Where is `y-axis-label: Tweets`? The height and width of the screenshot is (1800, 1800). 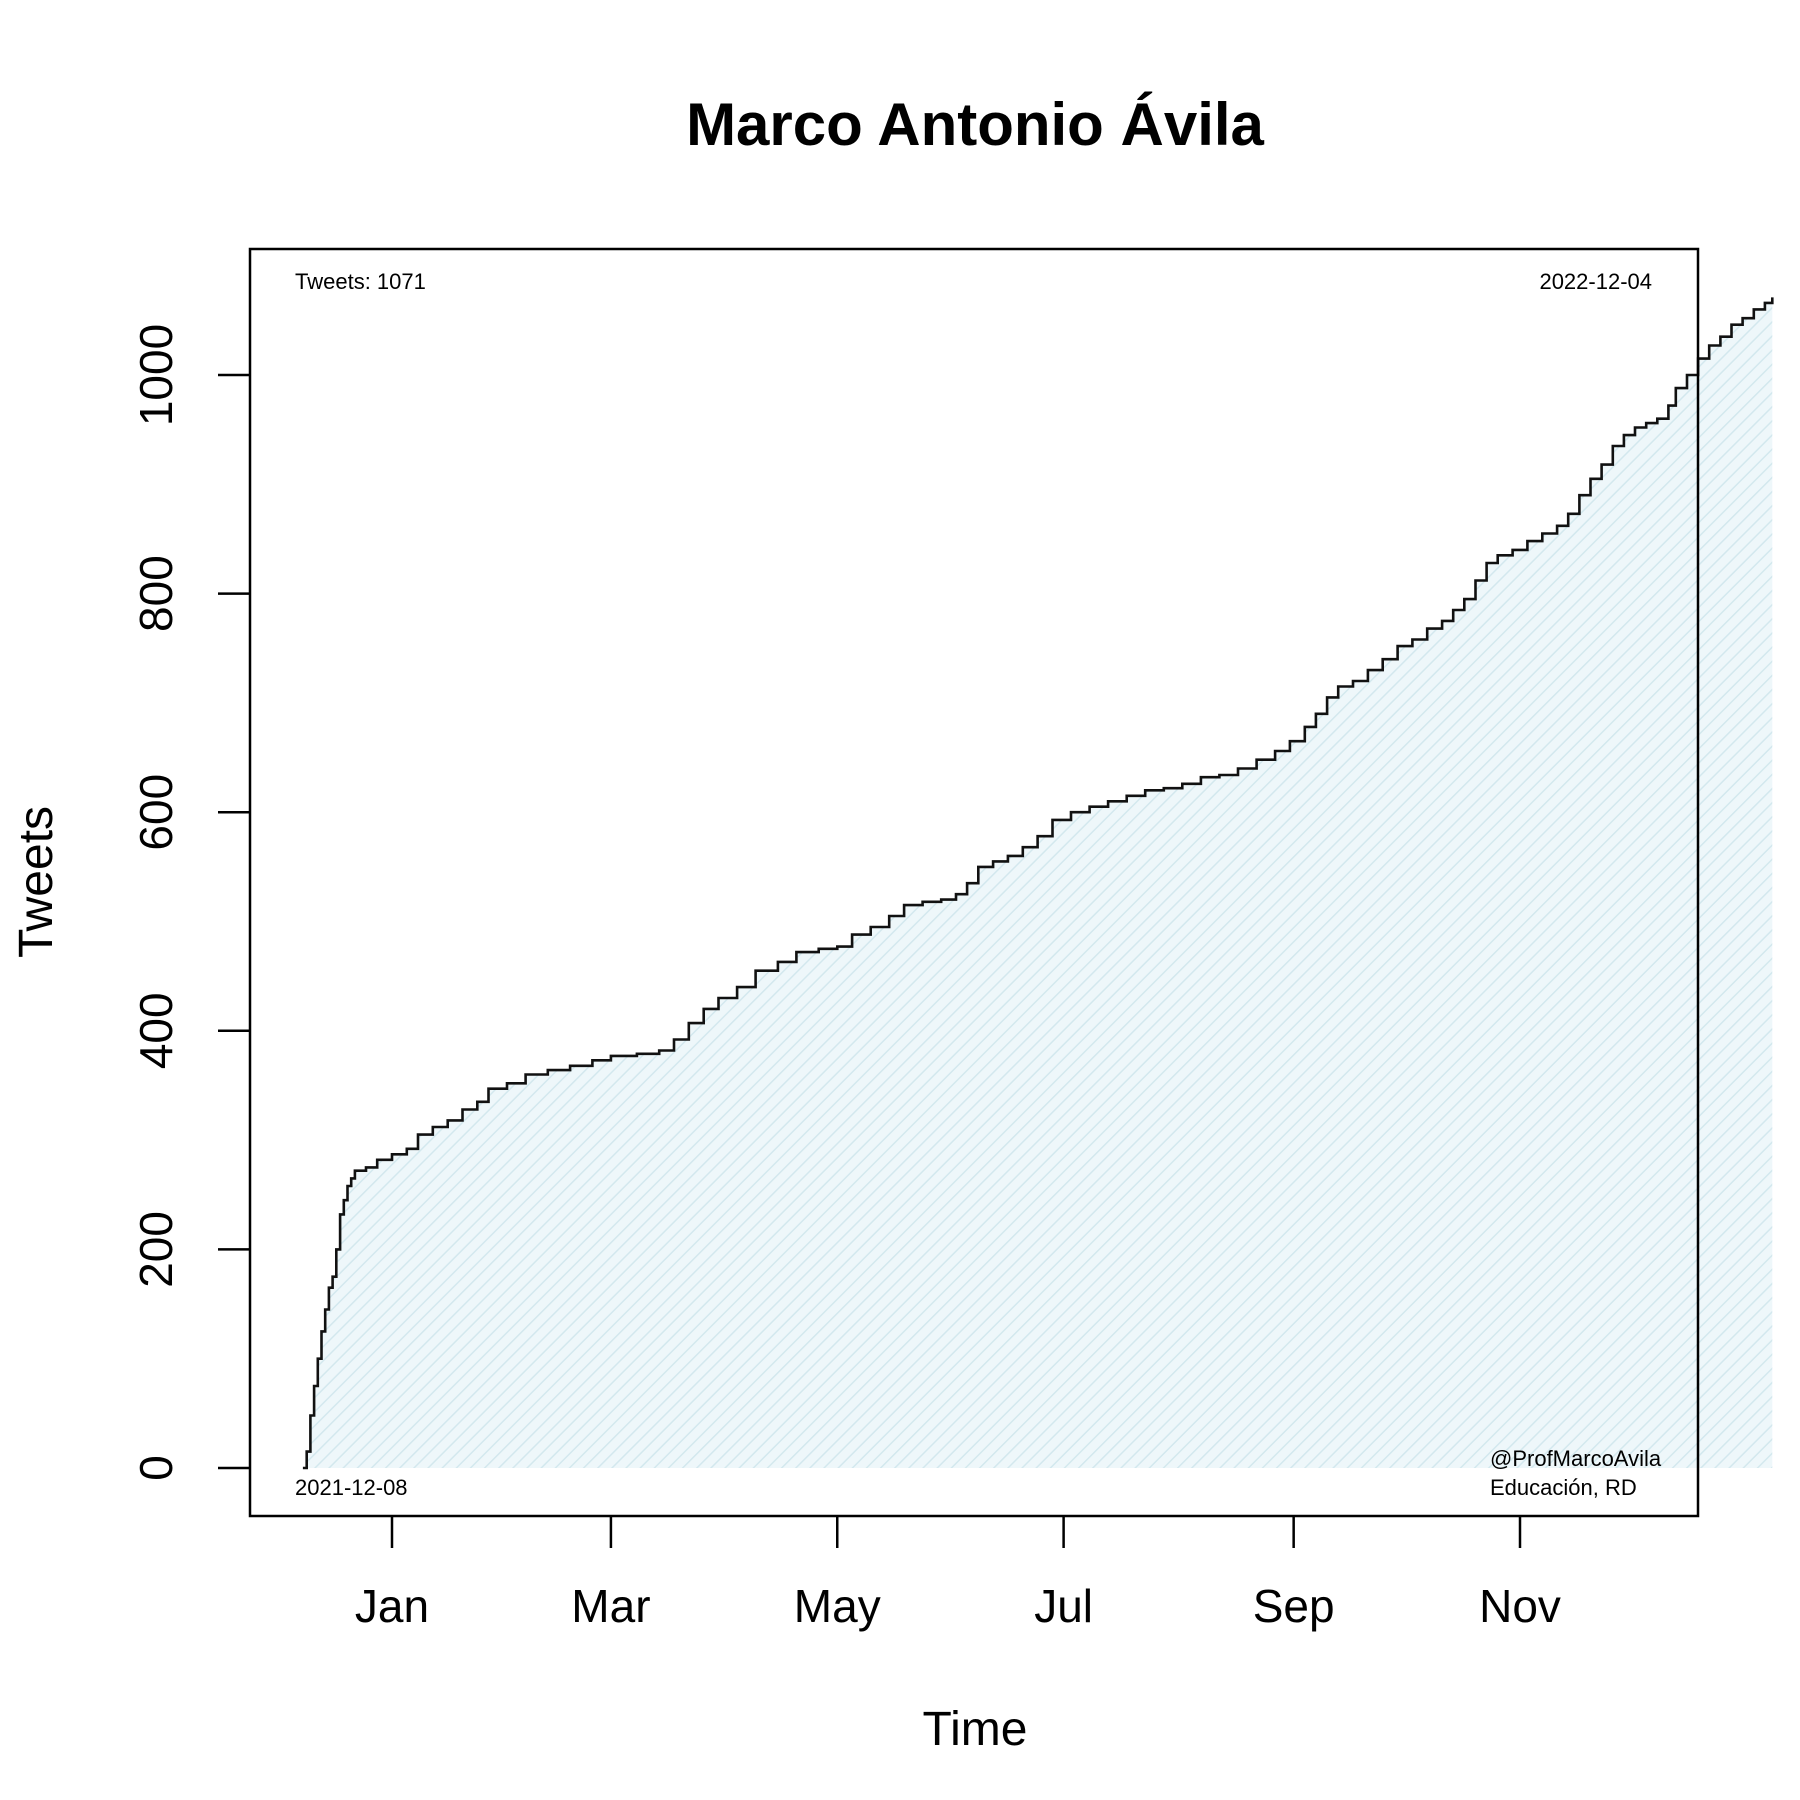 y-axis-label: Tweets is located at coordinates (36, 882).